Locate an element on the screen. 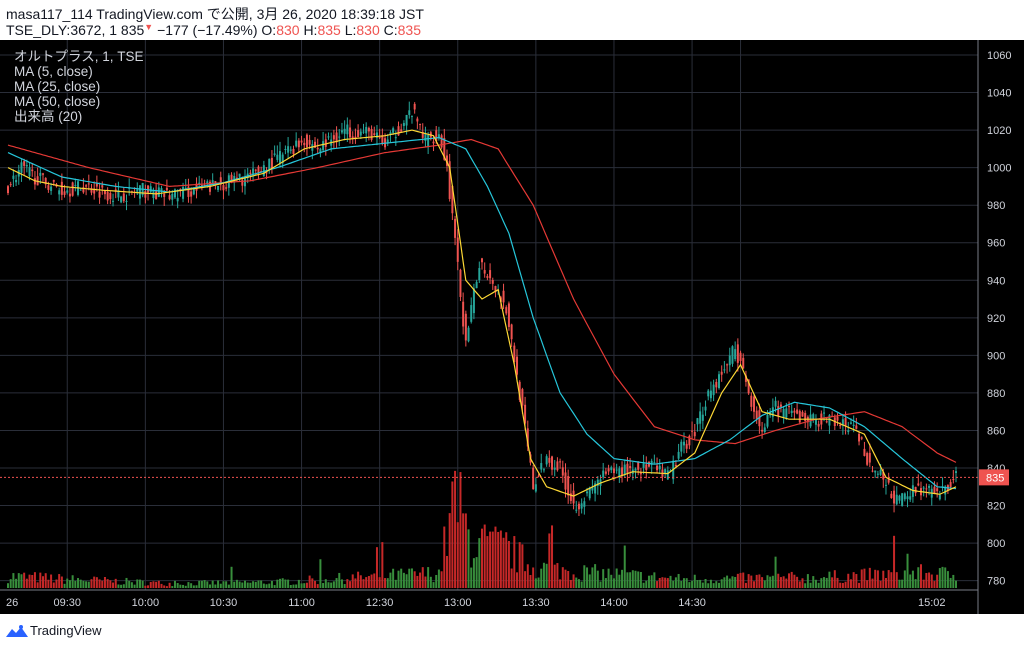 Image resolution: width=1024 pixels, height=647 pixels. legend-ma5: MA (5, close) is located at coordinates (53, 71).